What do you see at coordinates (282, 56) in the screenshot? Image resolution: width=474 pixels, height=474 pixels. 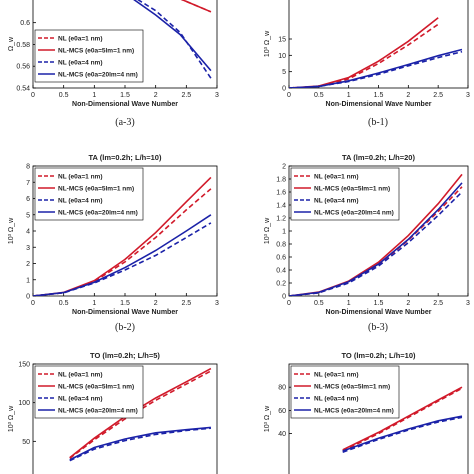 I see `y-tick-label: 10` at bounding box center [282, 56].